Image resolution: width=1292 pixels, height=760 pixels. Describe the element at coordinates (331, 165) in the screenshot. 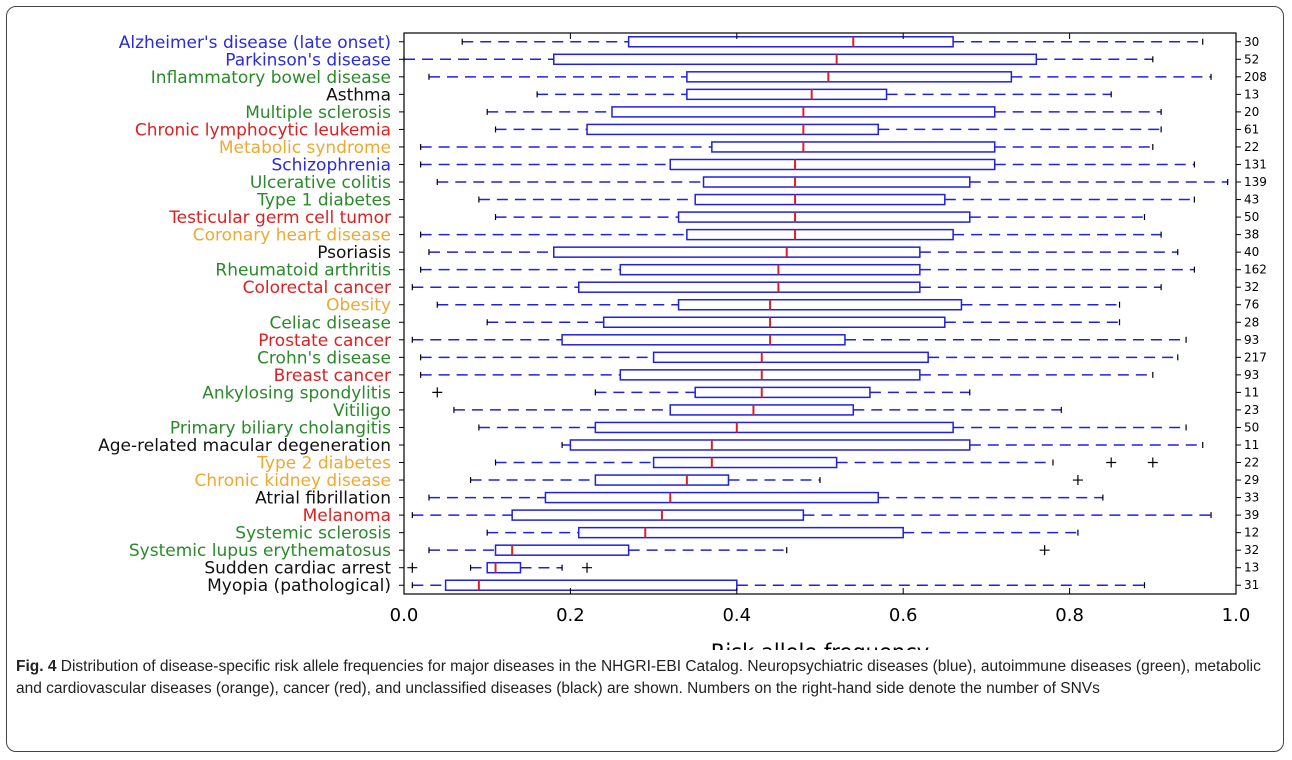

I see `category-label: Schizophrenia` at that location.